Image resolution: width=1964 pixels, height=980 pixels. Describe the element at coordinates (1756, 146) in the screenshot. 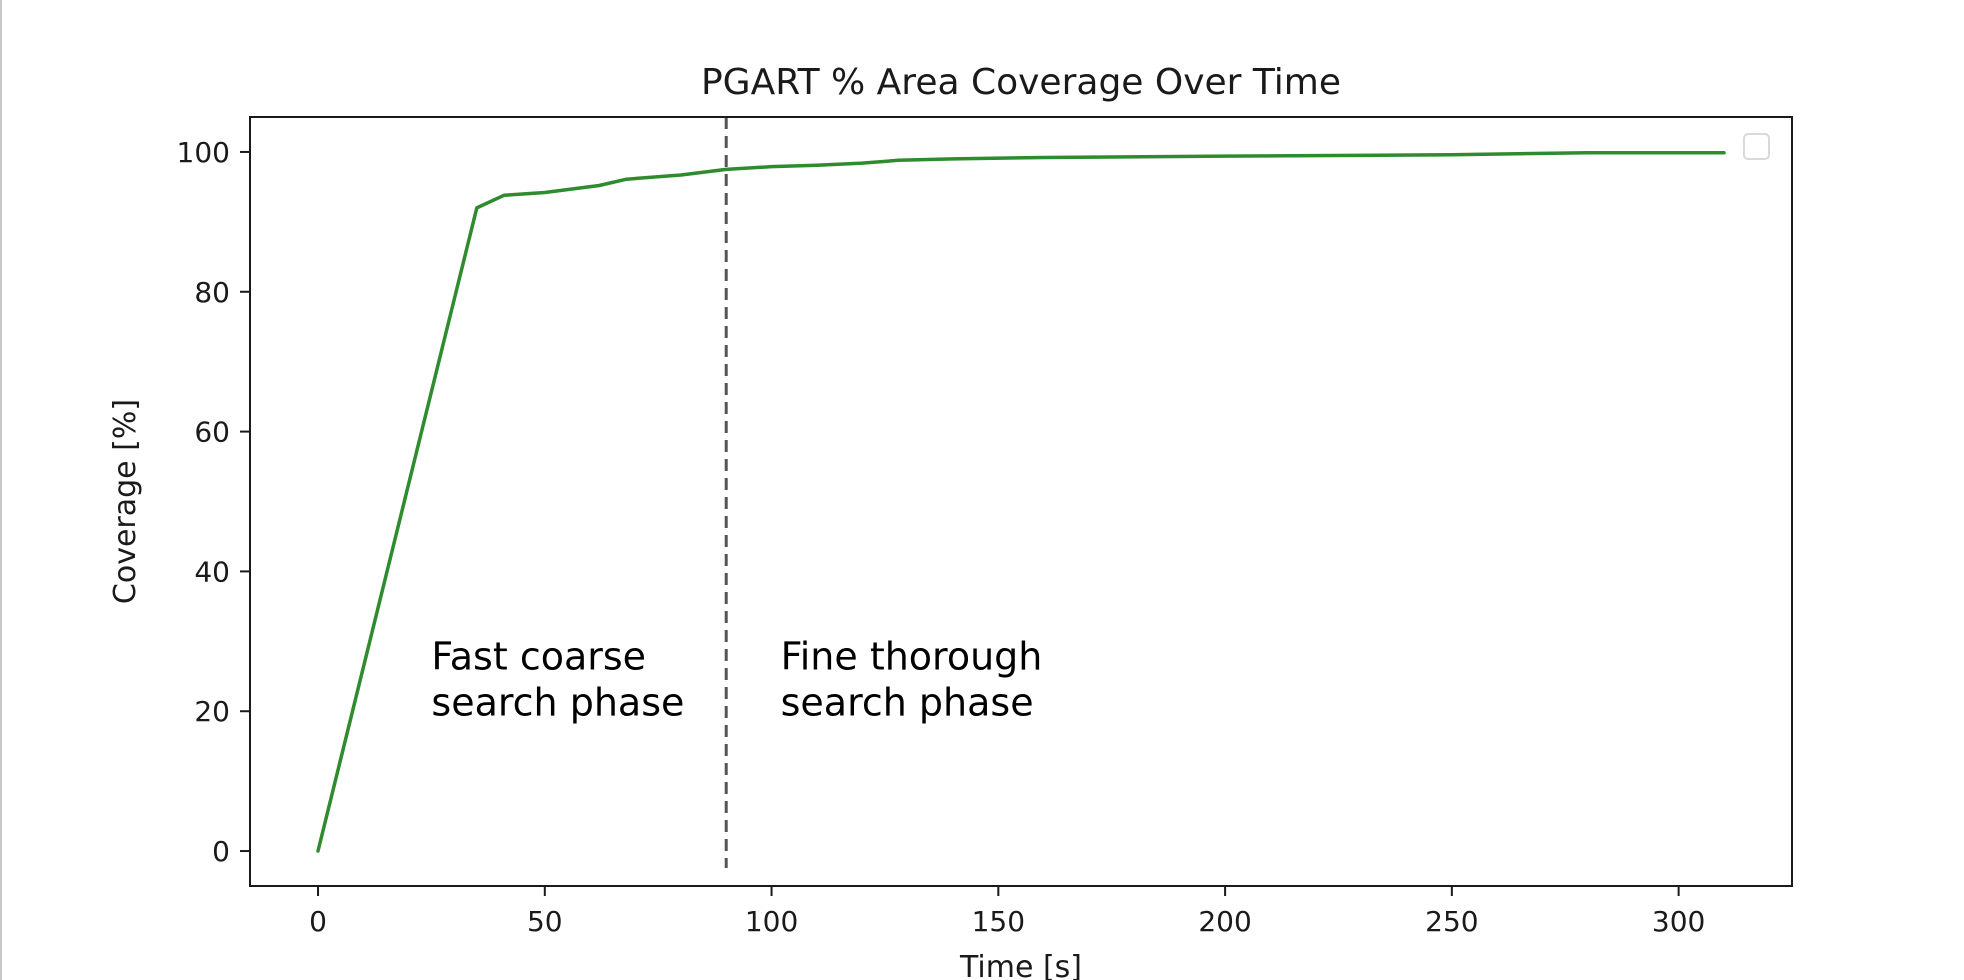

I see `legend-box` at that location.